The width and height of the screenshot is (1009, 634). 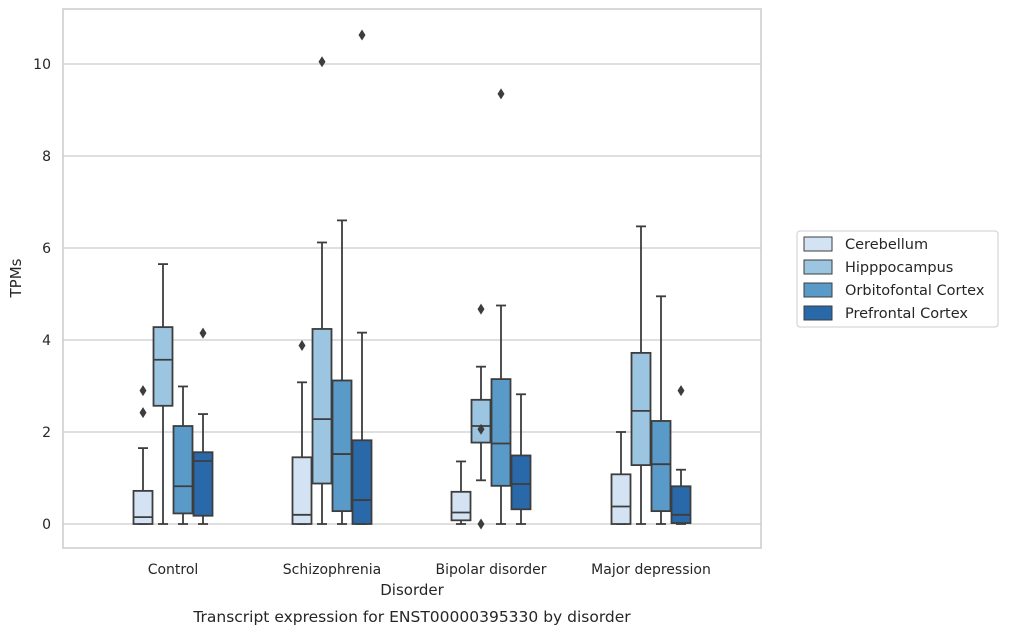 What do you see at coordinates (412, 590) in the screenshot?
I see `x-axis-label: Disorder` at bounding box center [412, 590].